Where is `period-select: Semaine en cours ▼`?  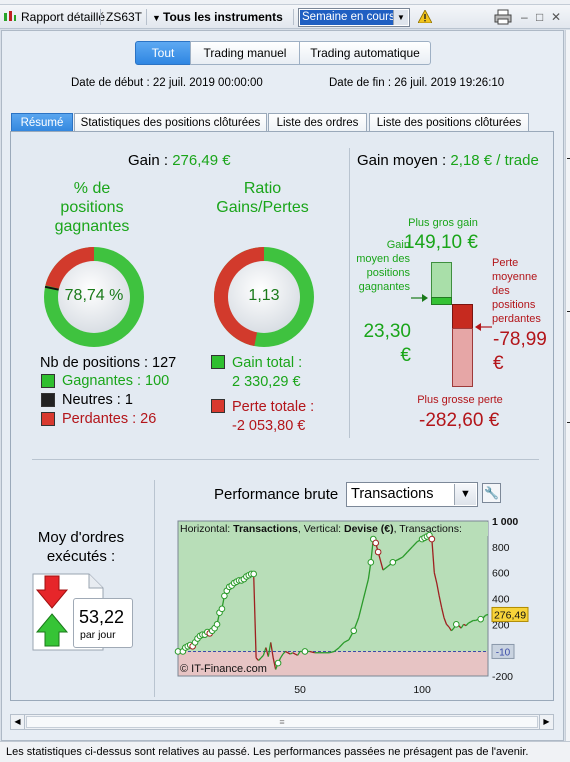 period-select: Semaine en cours ▼ is located at coordinates (354, 17).